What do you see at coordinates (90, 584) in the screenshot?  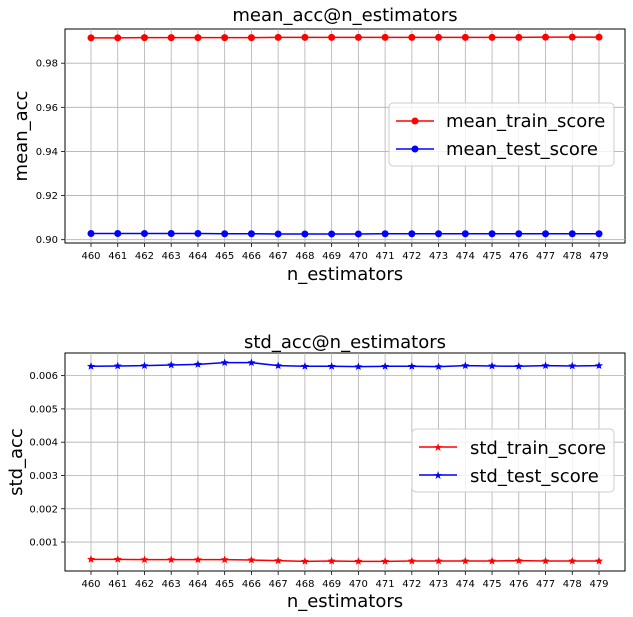 I see `x-tick-label: 460` at bounding box center [90, 584].